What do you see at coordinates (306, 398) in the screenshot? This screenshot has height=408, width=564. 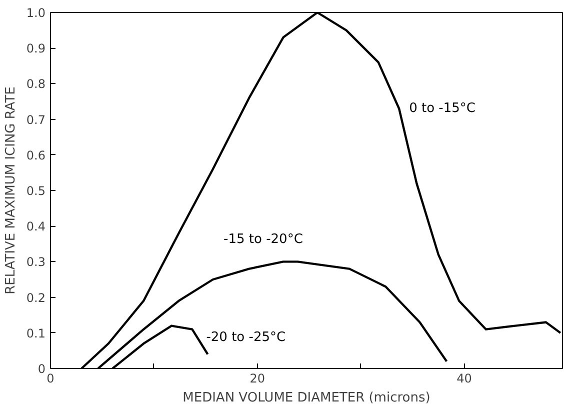 I see `x-axis-title: MEDIAN VOLUME DIAMETER (microns)` at bounding box center [306, 398].